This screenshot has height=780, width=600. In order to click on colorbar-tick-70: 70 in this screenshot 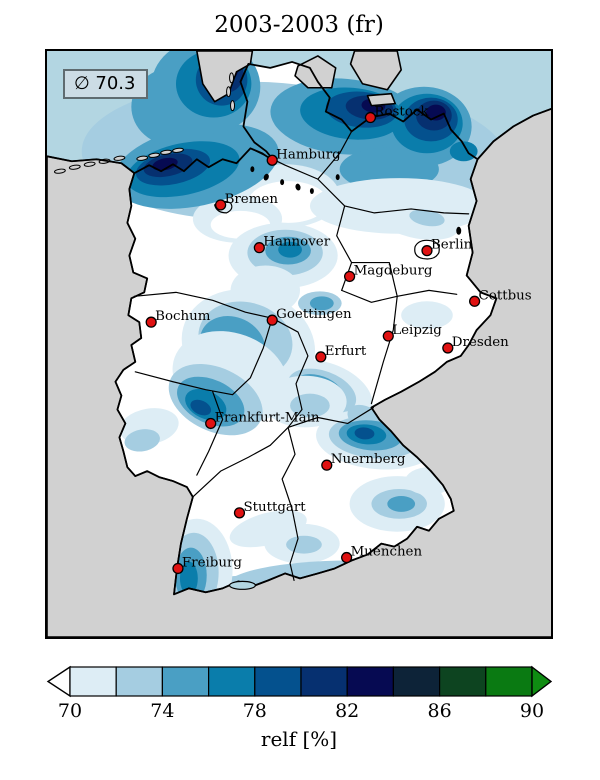, I will do `click(70, 711)`.